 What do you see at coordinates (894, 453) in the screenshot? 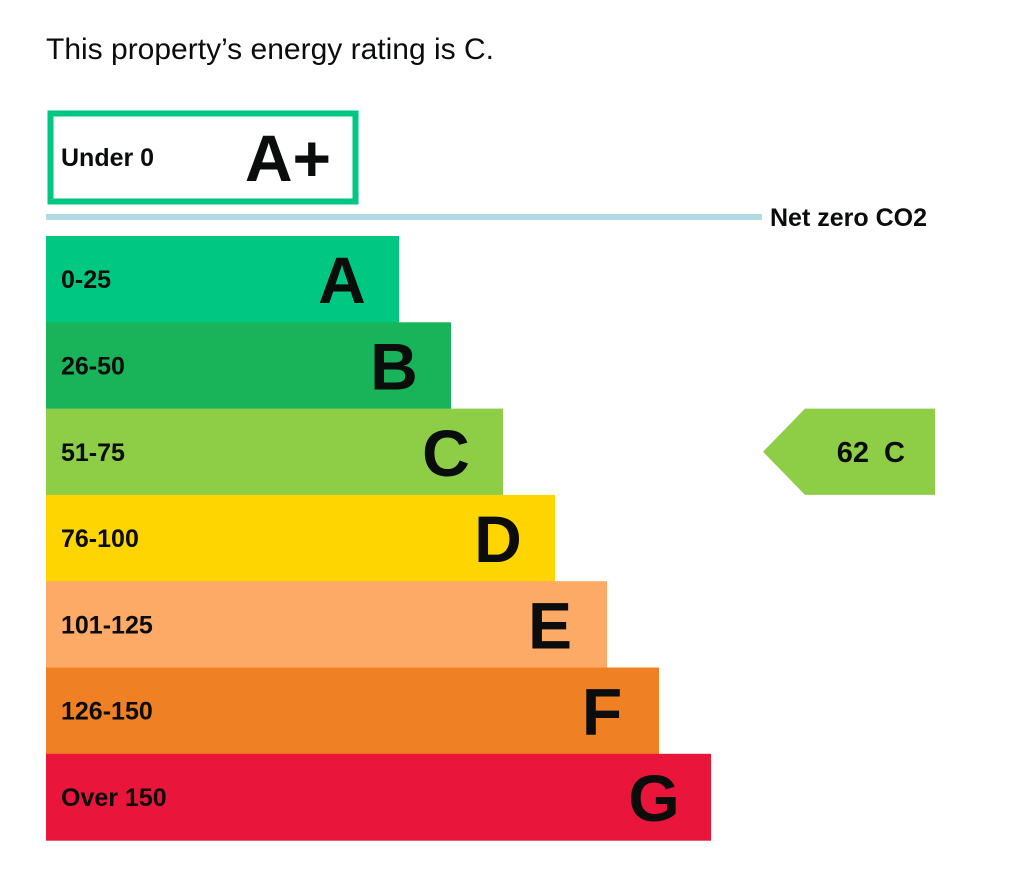
I see `current-rating-letter: C` at bounding box center [894, 453].